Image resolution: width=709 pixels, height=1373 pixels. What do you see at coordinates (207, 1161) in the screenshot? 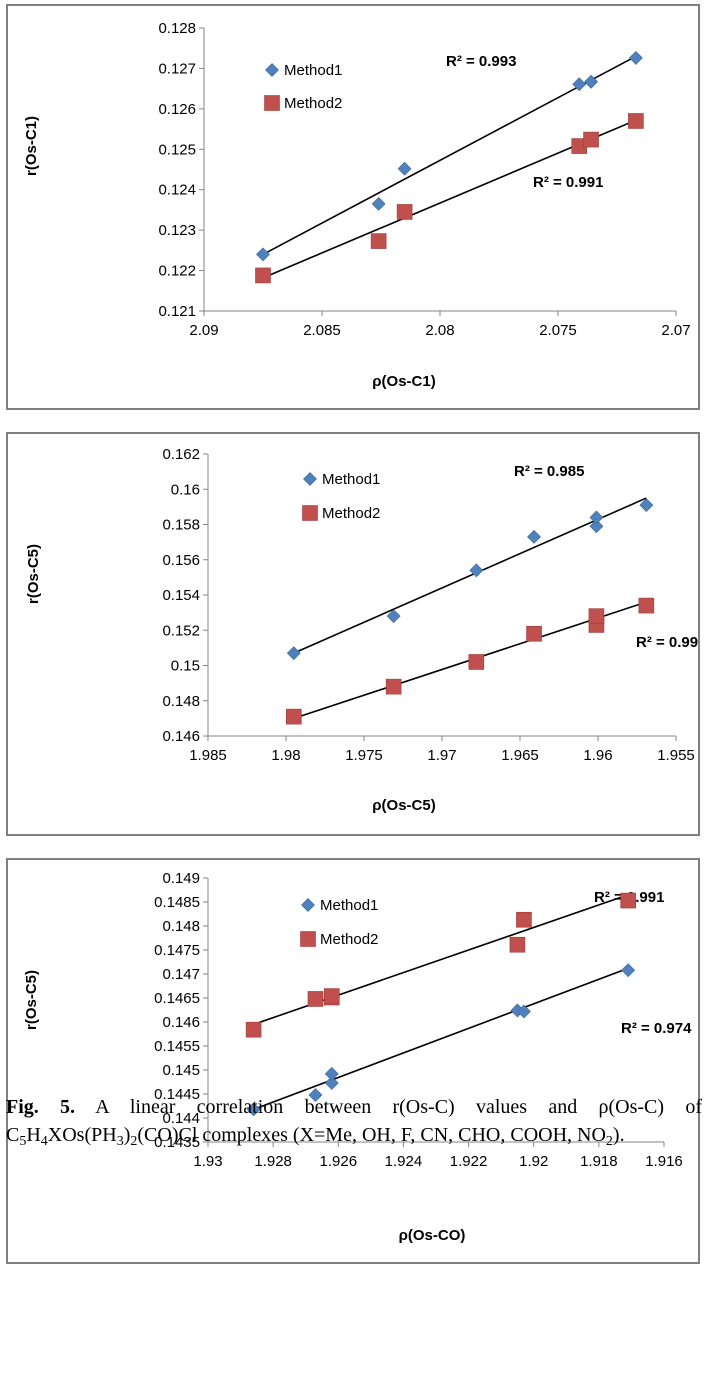
I see `x-tick-label: 1.93` at bounding box center [207, 1161].